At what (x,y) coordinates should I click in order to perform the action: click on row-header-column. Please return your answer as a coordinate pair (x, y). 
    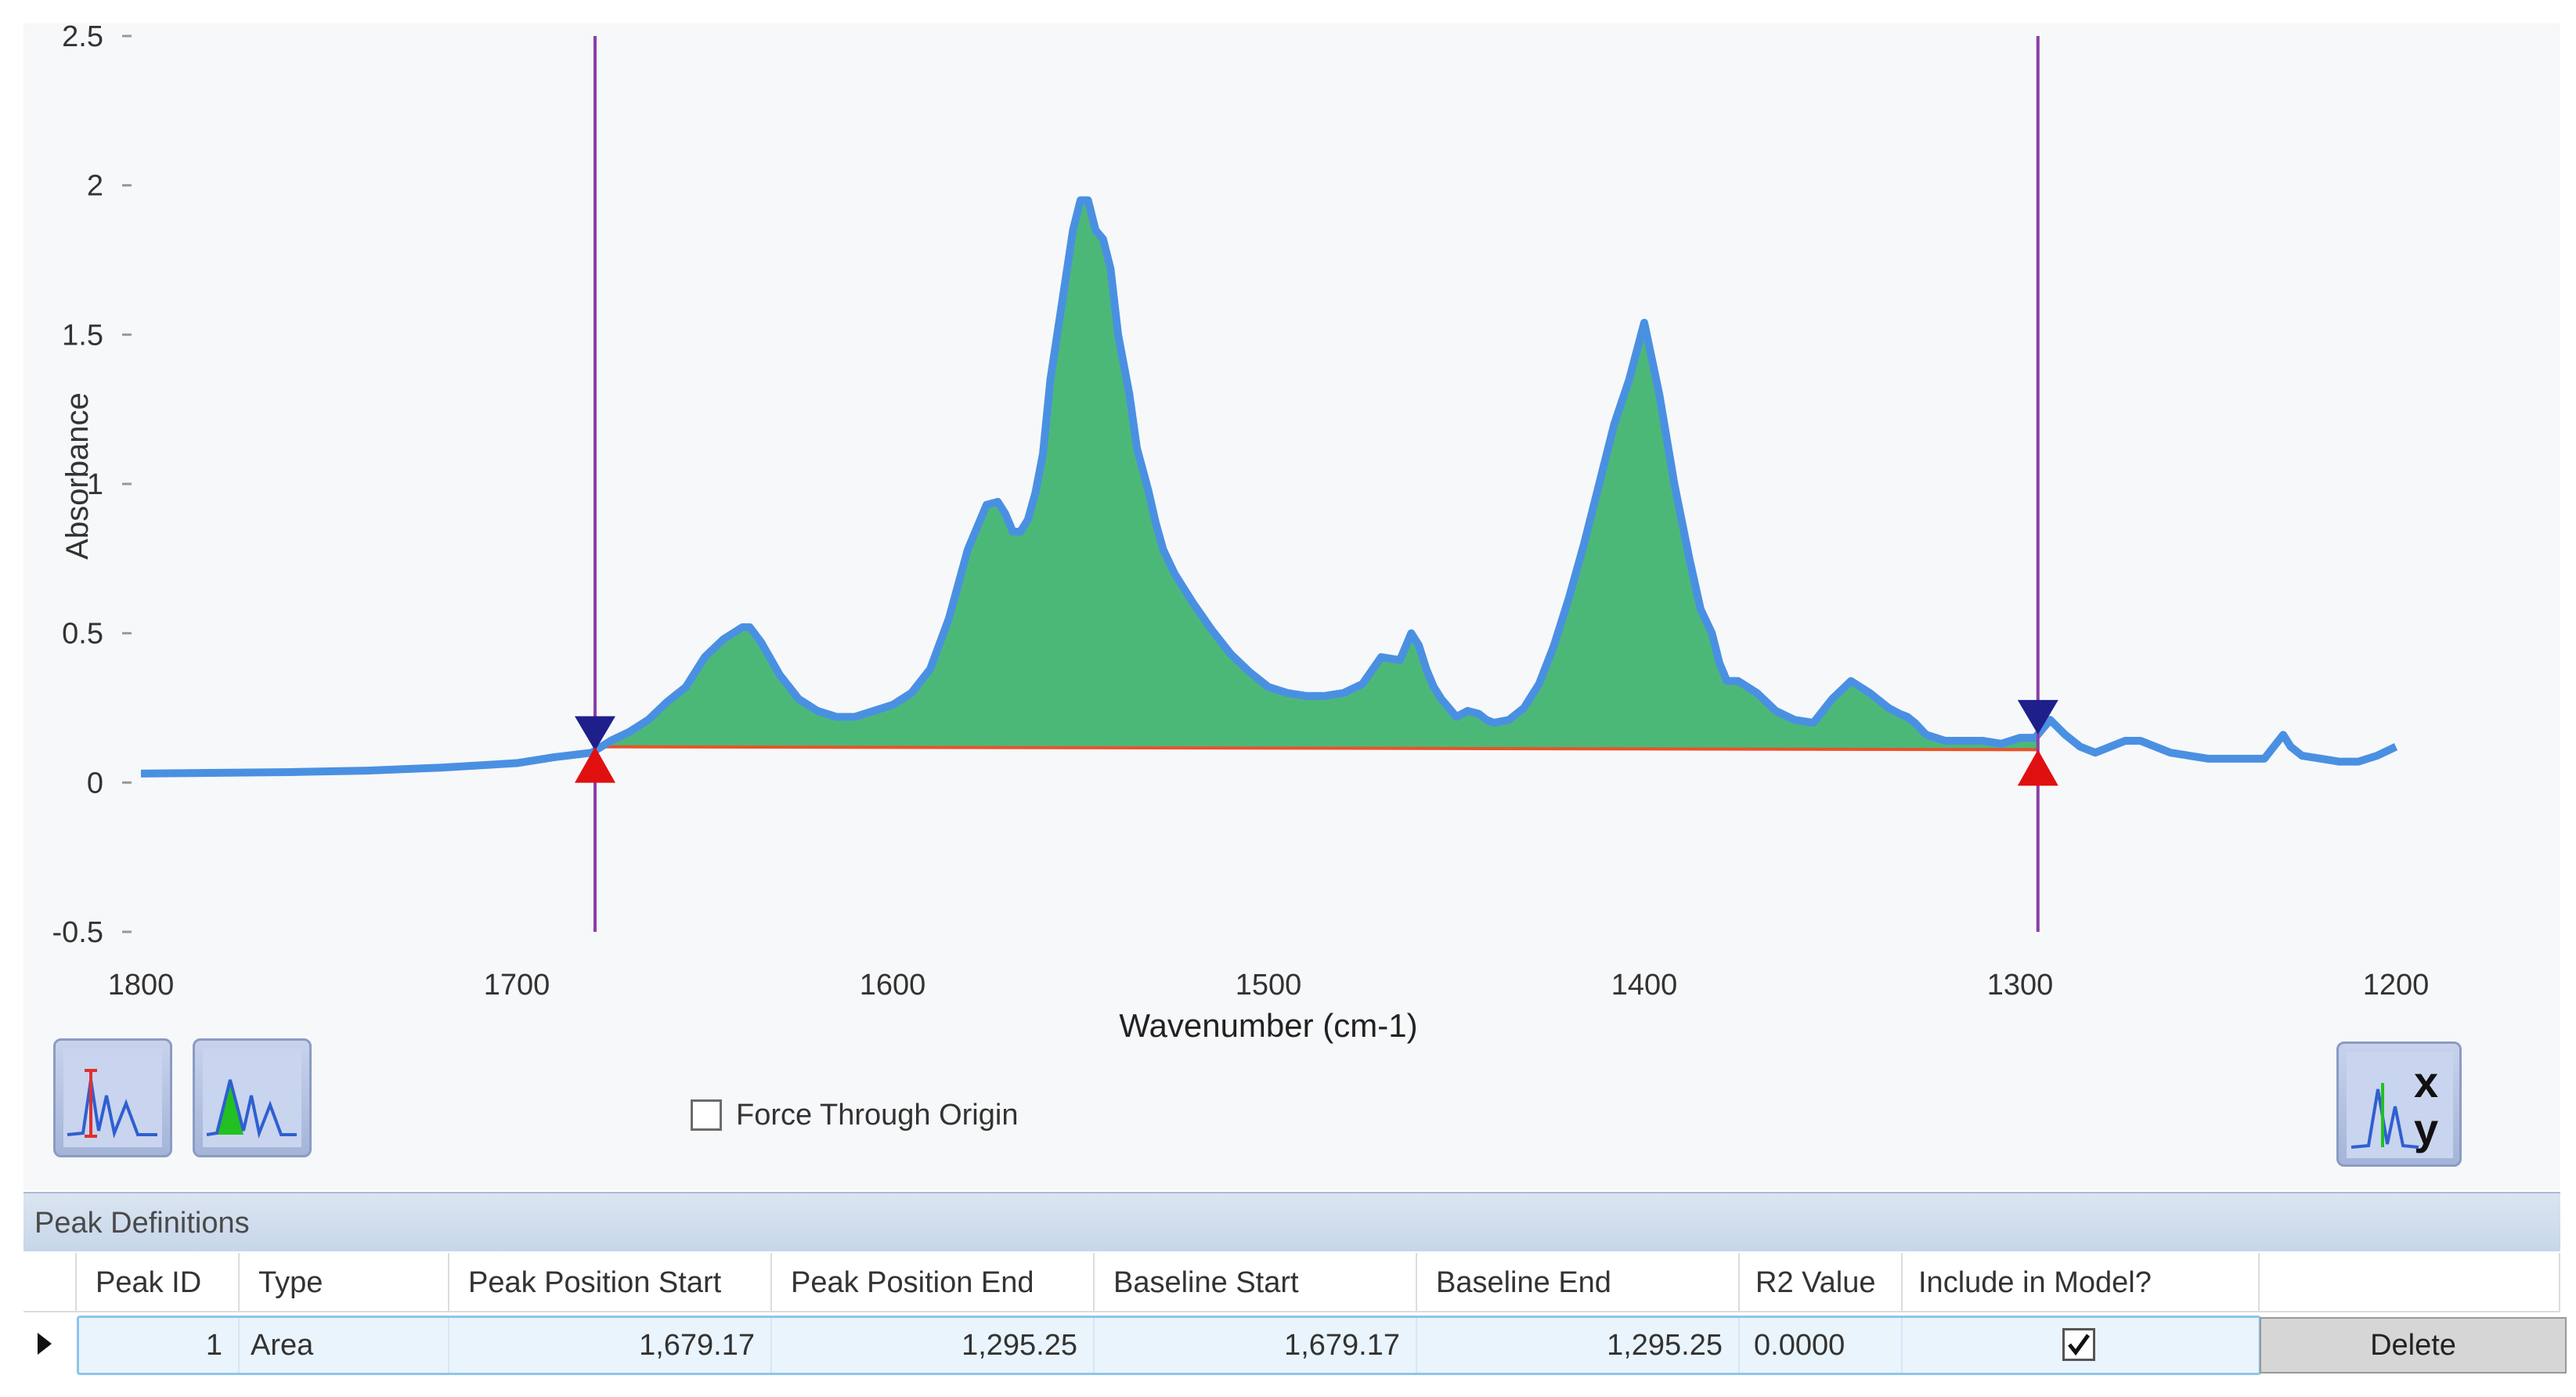
    Looking at the image, I should click on (50, 1282).